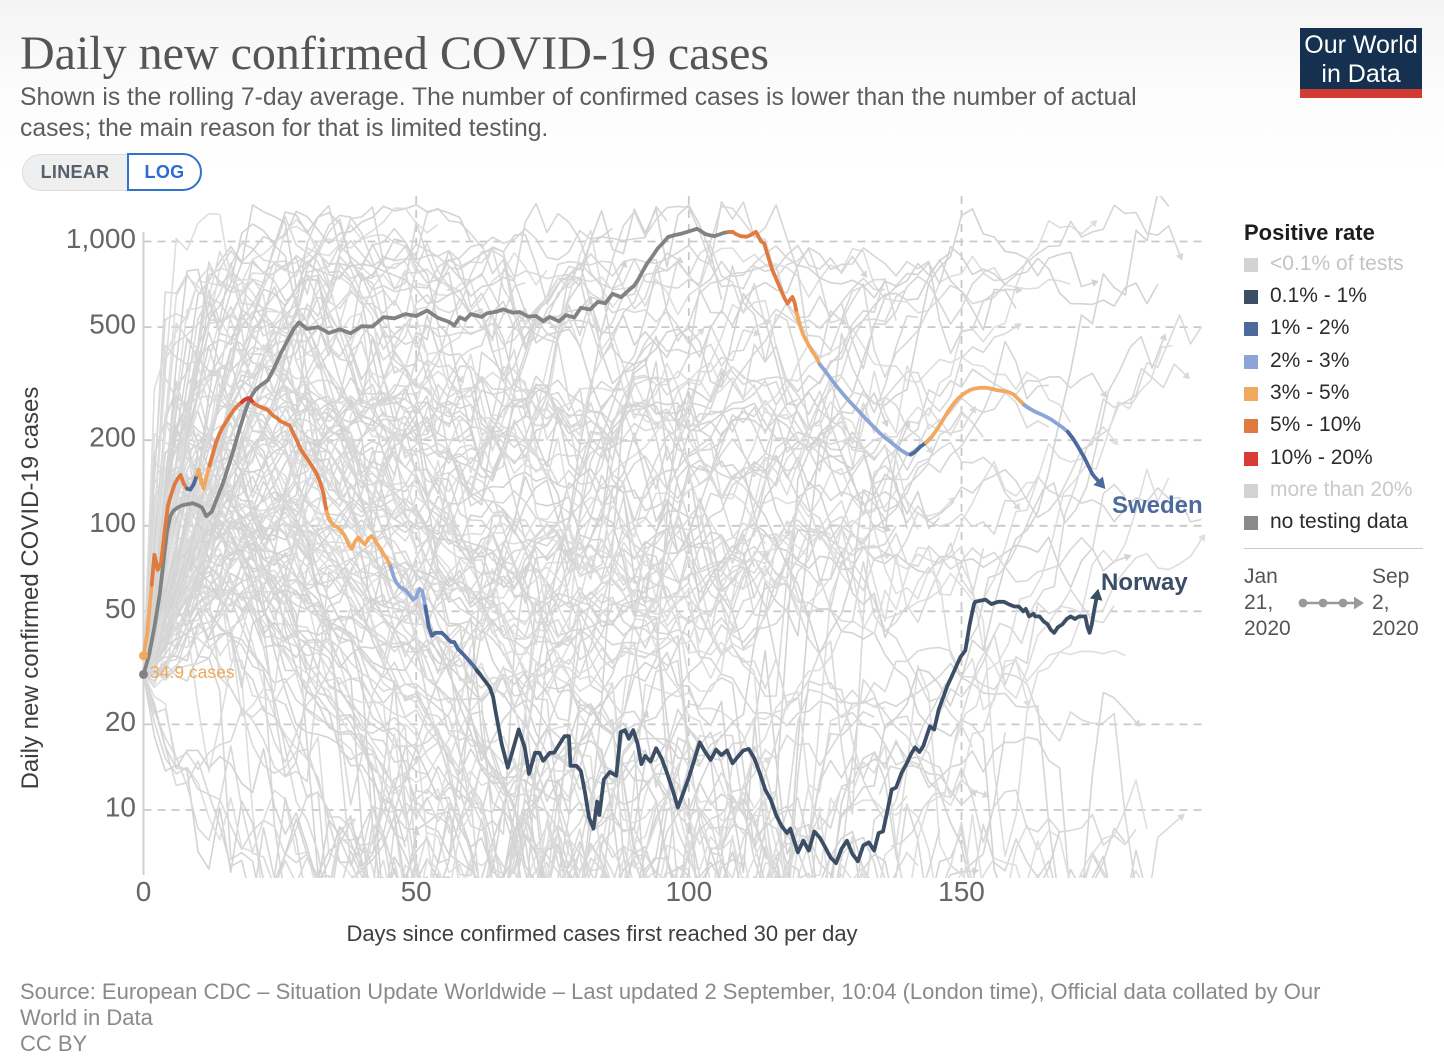 This screenshot has height=1062, width=1444. I want to click on svg-text: 34.9 cases, so click(192, 672).